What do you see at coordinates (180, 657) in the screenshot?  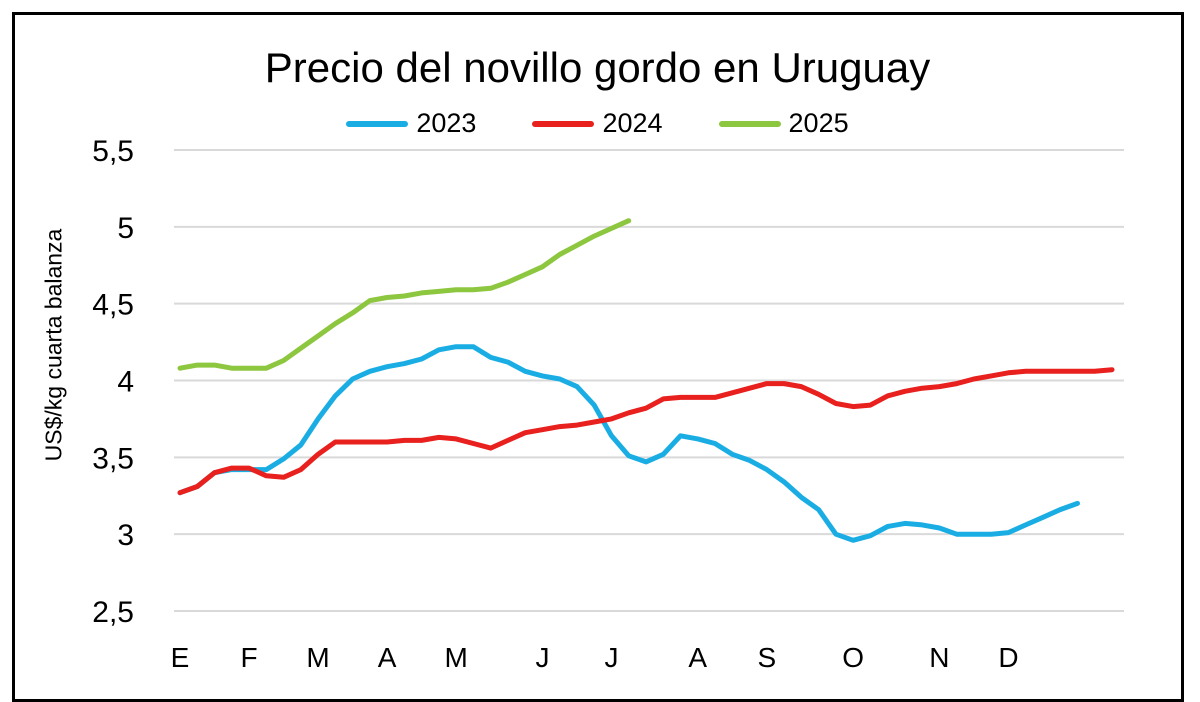 I see `x-tick-label: E` at bounding box center [180, 657].